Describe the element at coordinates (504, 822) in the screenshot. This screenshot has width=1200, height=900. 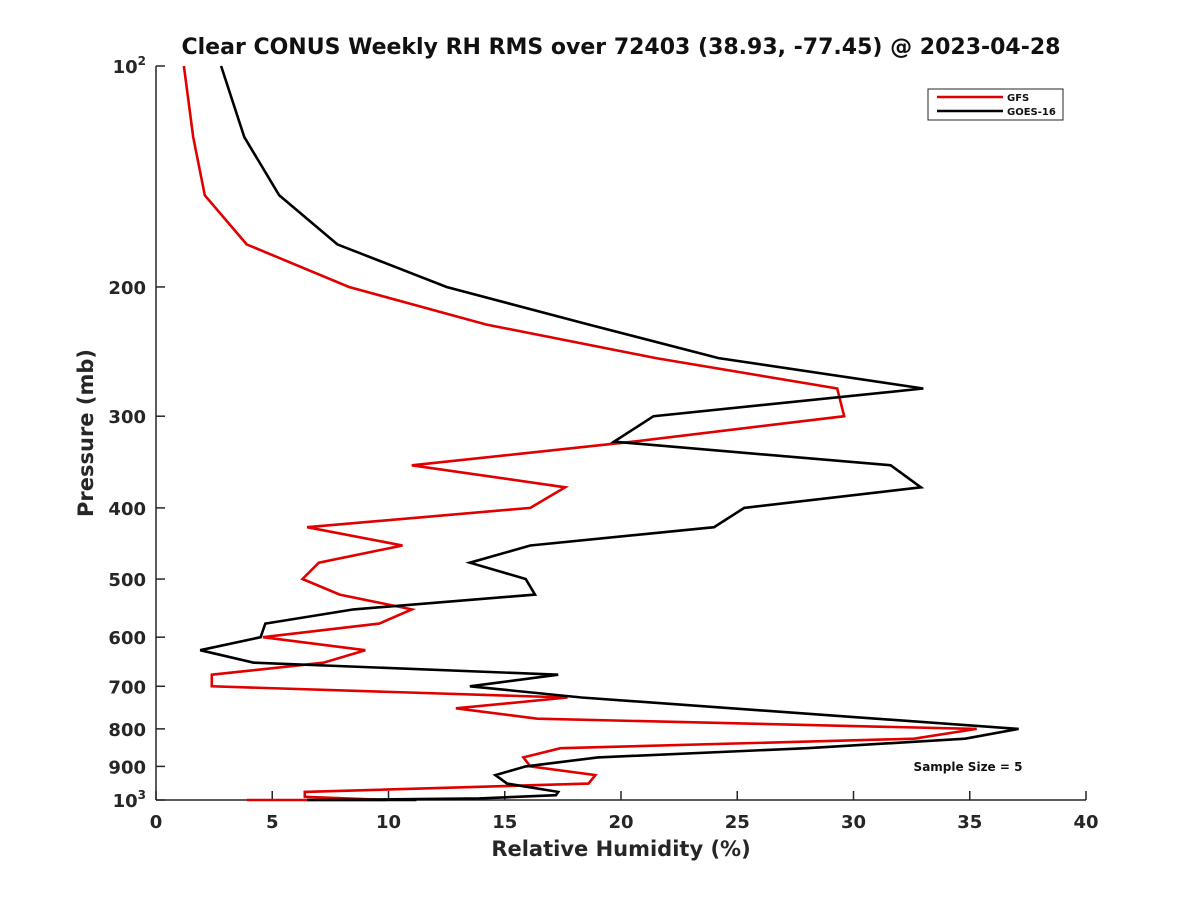
I see `x-tick-label: 15` at that location.